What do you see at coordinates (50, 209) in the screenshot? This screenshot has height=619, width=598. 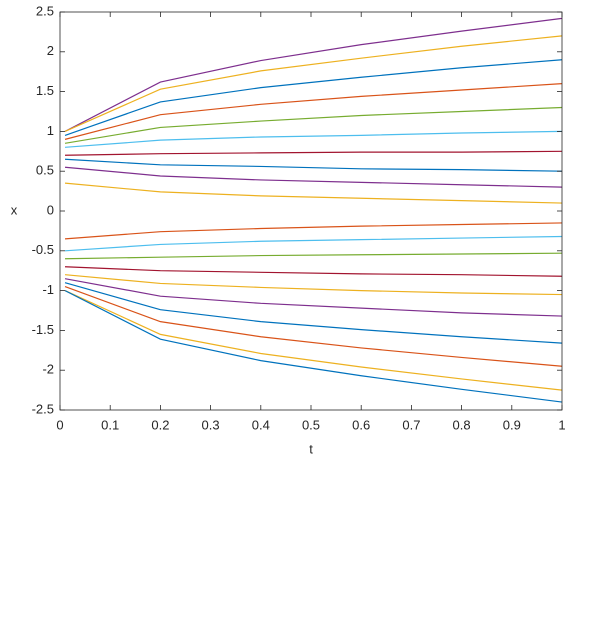 I see `y-tick-label: 0` at bounding box center [50, 209].